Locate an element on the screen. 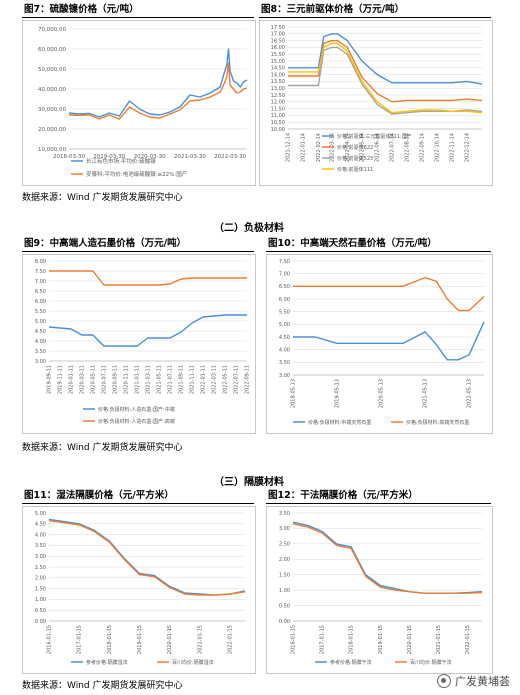 The width and height of the screenshot is (520, 695). watermark-text: 广发黄埔荟 is located at coordinates (482, 681).